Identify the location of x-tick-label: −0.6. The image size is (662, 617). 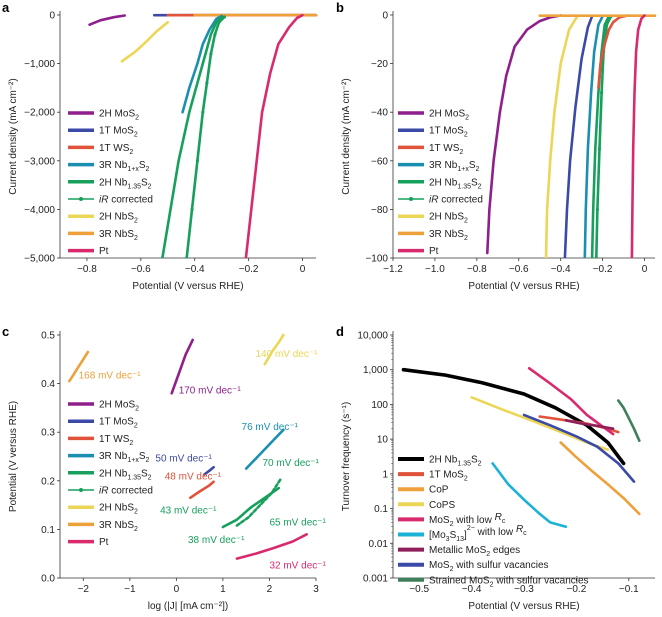
(519, 269).